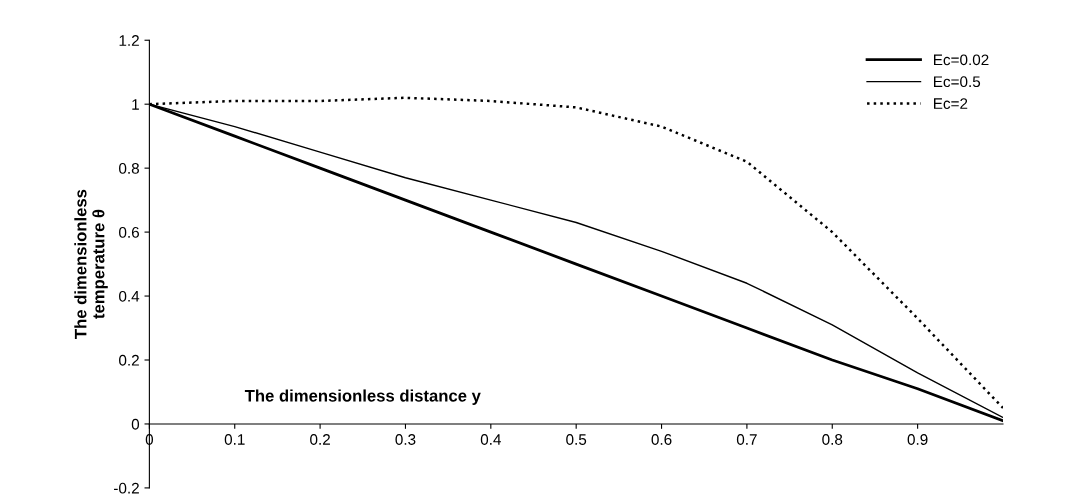 Image resolution: width=1067 pixels, height=503 pixels. Describe the element at coordinates (91, 264) in the screenshot. I see `y-axis-title: The dimensionless temperature θ` at that location.